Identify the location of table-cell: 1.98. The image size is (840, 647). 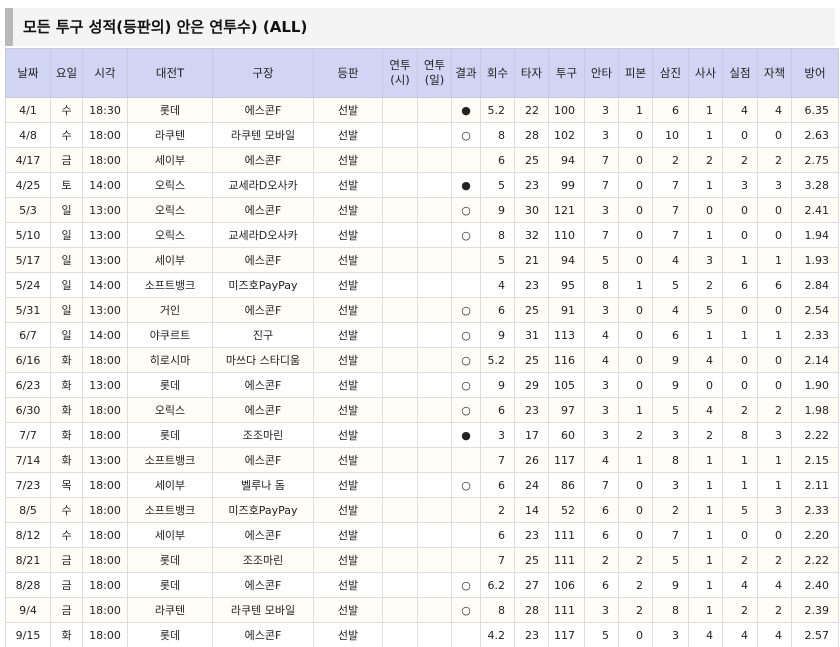
(815, 410).